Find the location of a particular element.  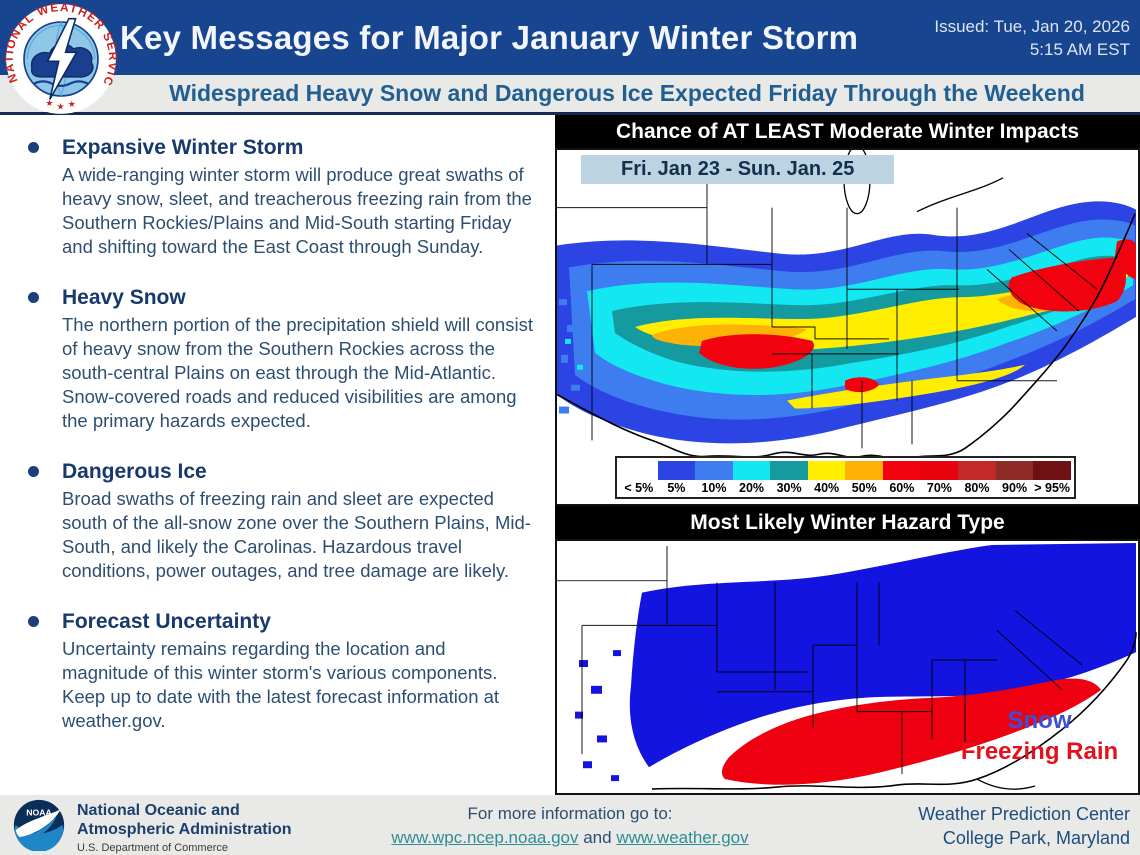

svg-text: NOAA is located at coordinates (39, 812).